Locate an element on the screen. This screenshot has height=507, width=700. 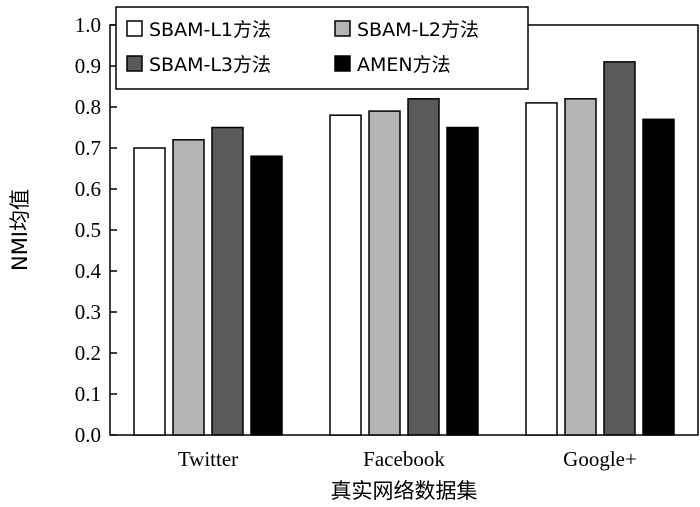
y-tick-label: 0.6 is located at coordinates (88, 189).